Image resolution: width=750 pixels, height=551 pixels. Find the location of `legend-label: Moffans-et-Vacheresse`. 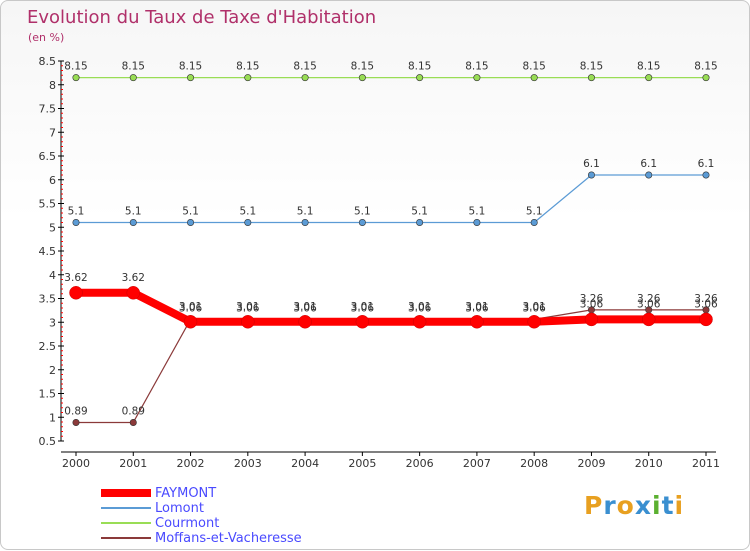

legend-label: Moffans-et-Vacheresse is located at coordinates (228, 538).